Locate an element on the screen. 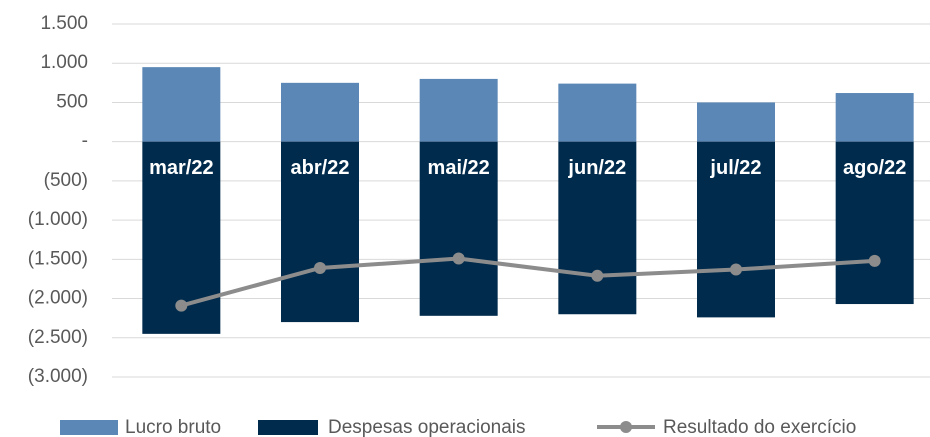 The image size is (930, 437). y-tick-label: (1.500) is located at coordinates (58, 258).